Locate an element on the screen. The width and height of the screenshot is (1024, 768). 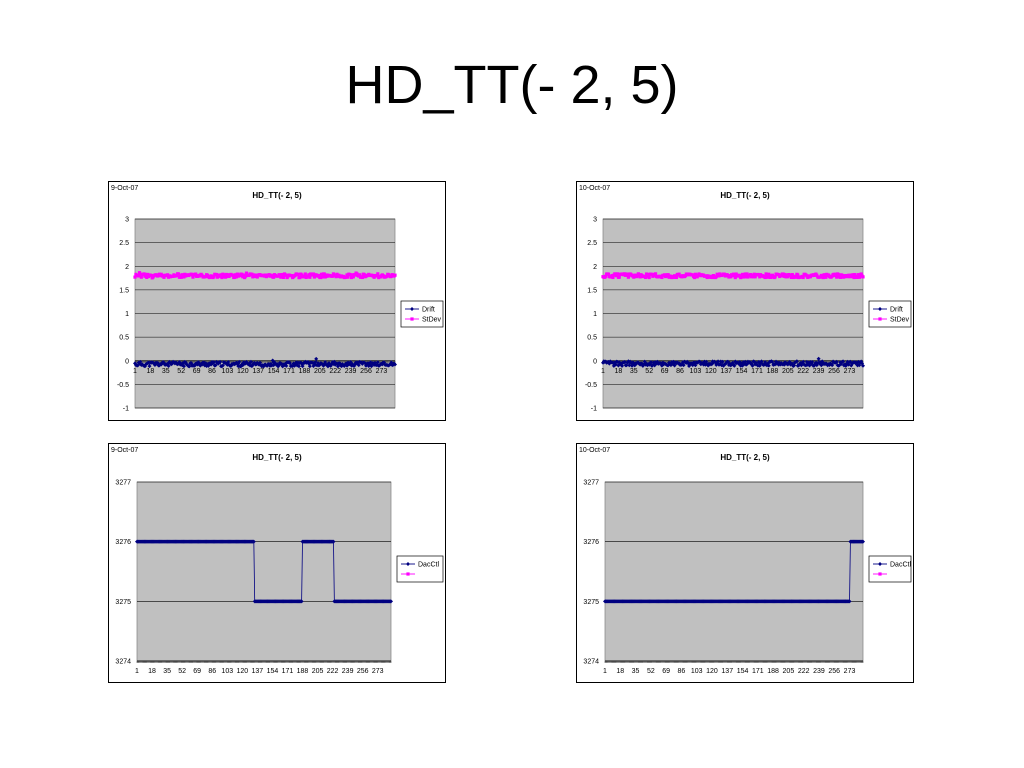
x-tick-label: 256 is located at coordinates (366, 371).